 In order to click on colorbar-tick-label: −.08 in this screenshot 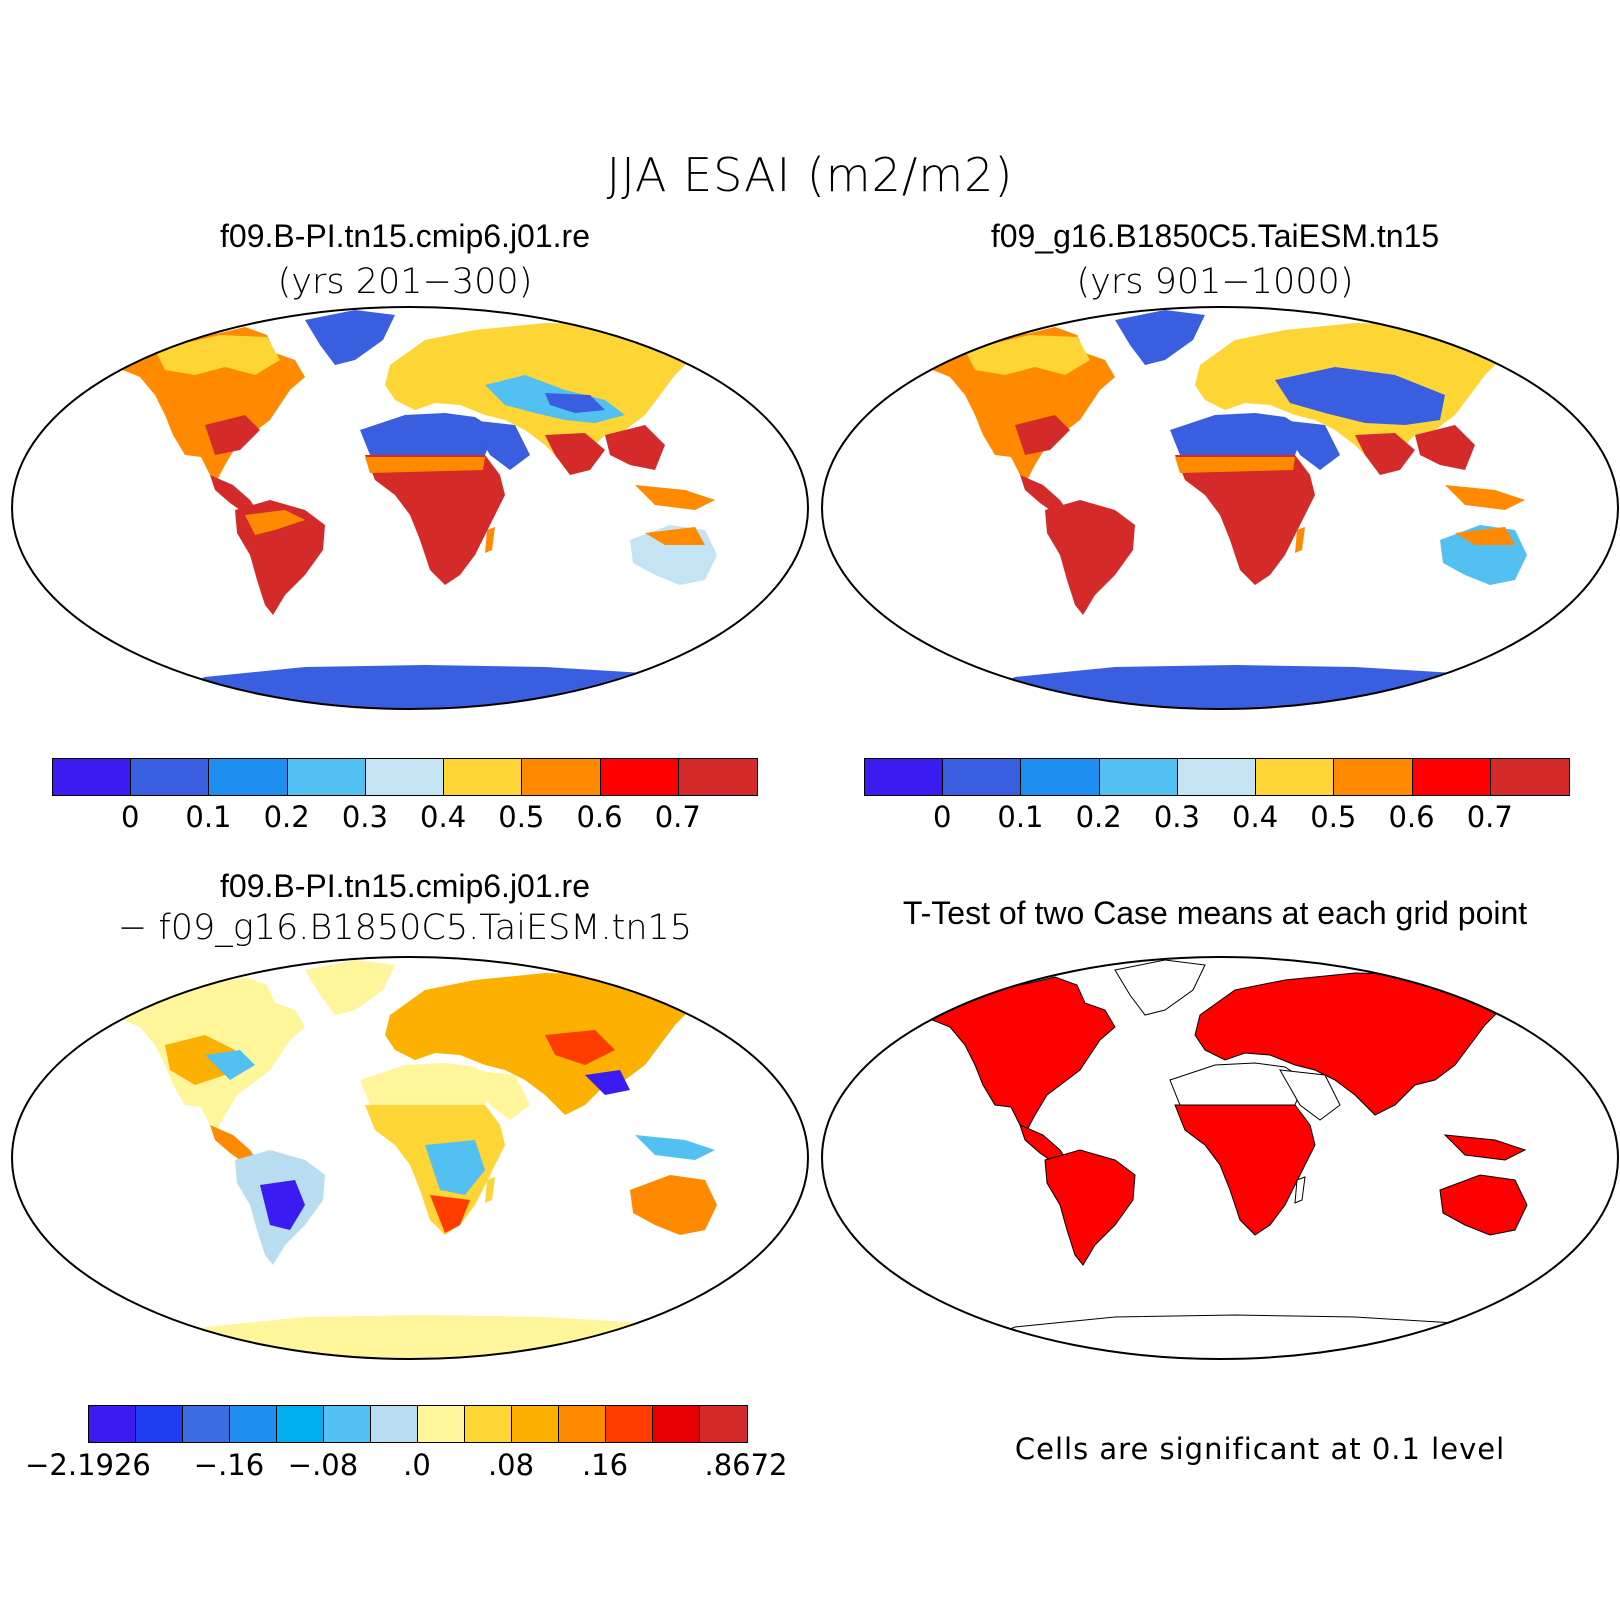, I will do `click(323, 1465)`.